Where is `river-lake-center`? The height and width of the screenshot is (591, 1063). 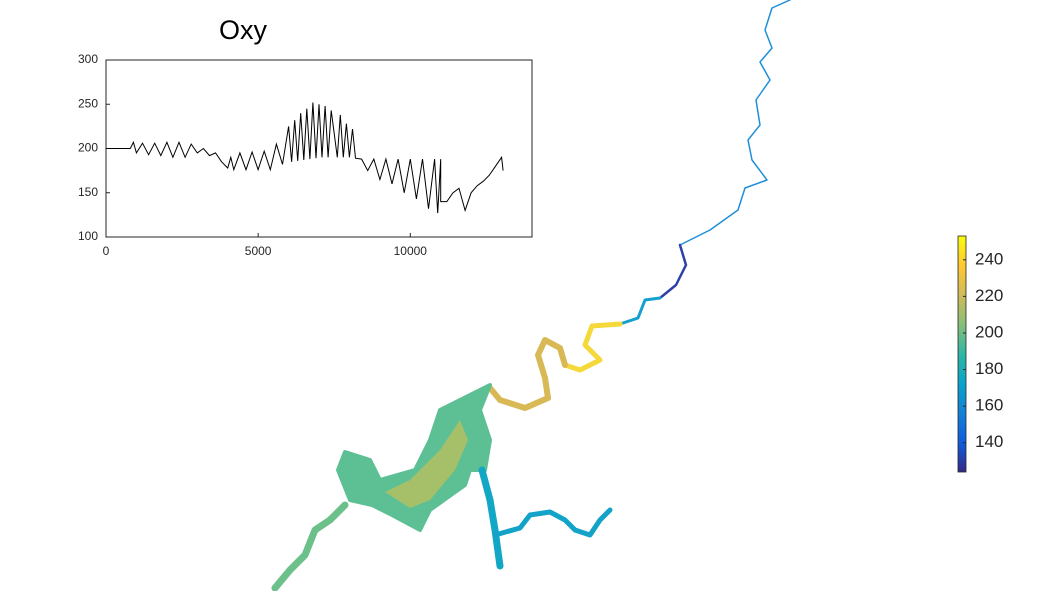
river-lake-center is located at coordinates (426, 464).